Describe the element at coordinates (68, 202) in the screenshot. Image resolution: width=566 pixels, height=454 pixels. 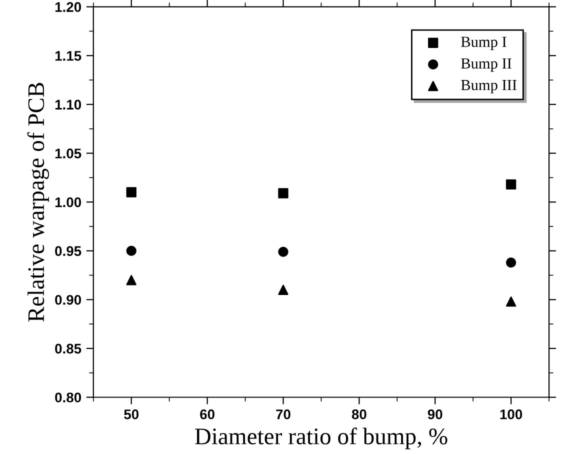
I see `y-tick-label: 1.00` at that location.